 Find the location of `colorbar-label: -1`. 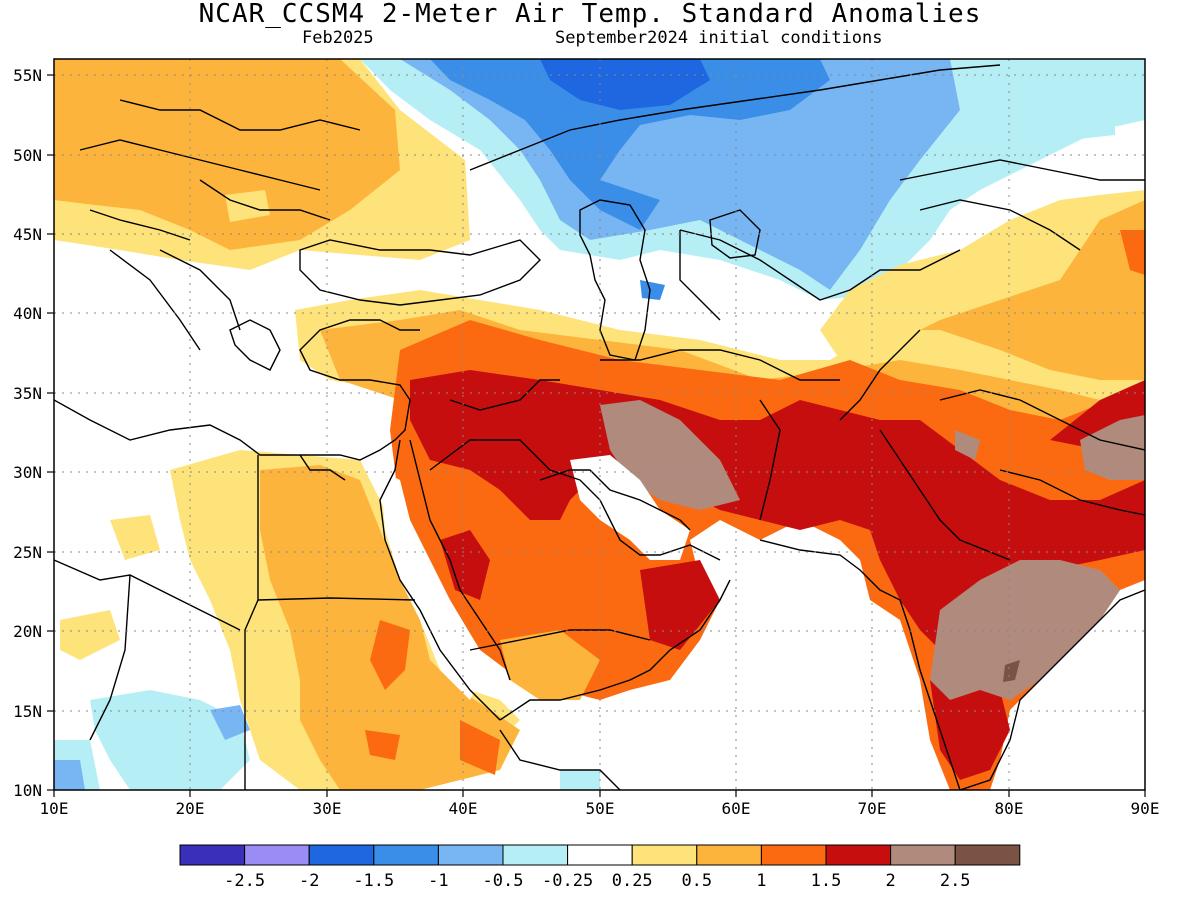

colorbar-label: -1 is located at coordinates (438, 881).